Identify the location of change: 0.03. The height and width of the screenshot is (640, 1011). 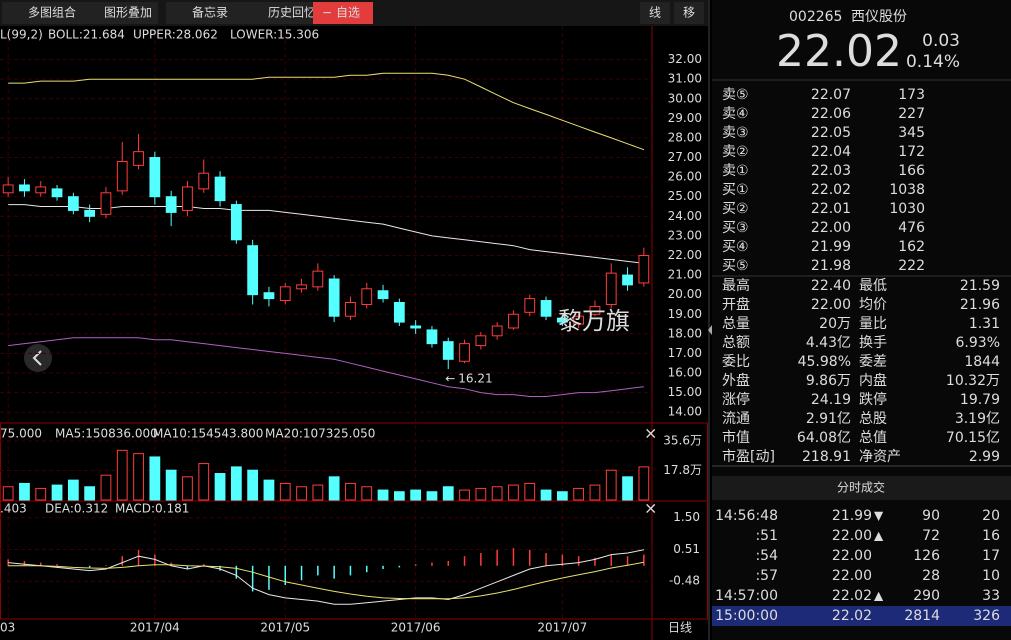
(941, 41).